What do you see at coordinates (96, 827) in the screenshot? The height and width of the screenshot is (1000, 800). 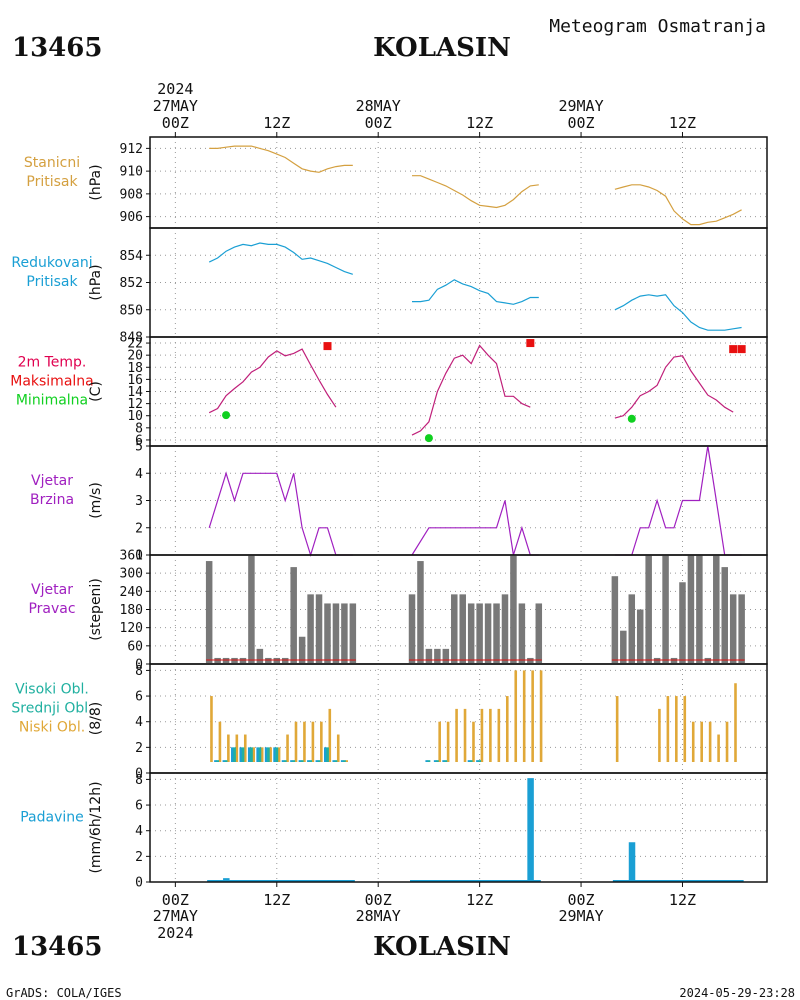 I see `ylabel-precipitation: (mm/6h/12h)` at bounding box center [96, 827].